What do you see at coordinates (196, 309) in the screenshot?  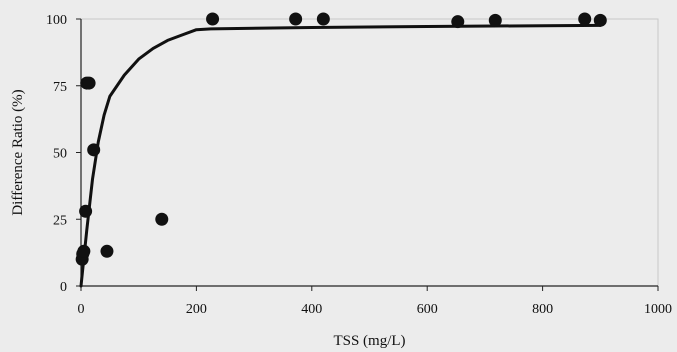 I see `x-tick-label-200: 200` at bounding box center [196, 309].